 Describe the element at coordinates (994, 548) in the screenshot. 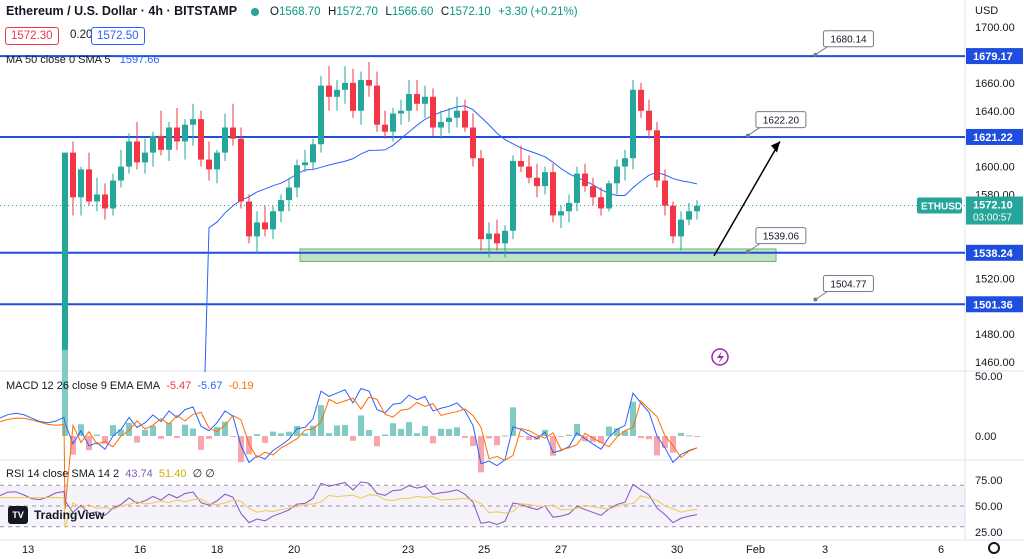

I see `settings-gear-icon` at that location.